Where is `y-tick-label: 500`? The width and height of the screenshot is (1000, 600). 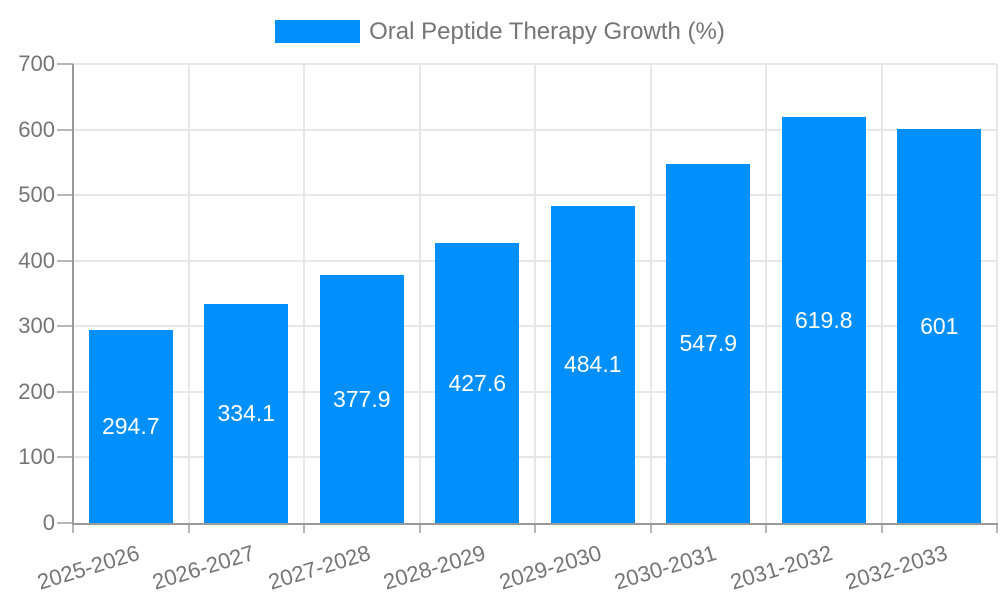 y-tick-label: 500 is located at coordinates (36, 195).